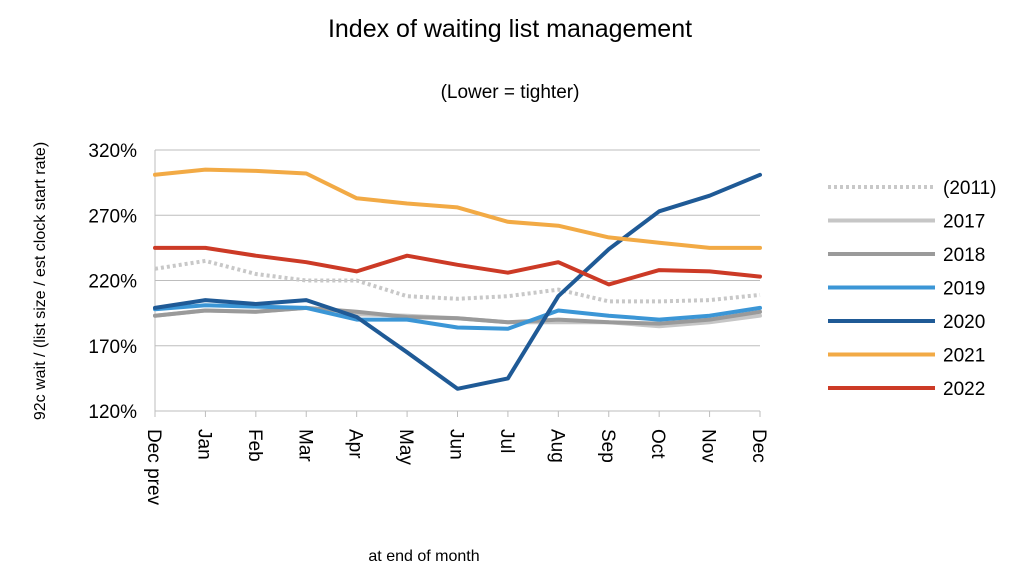  Describe the element at coordinates (456, 444) in the screenshot. I see `x-tick-label: Jun` at that location.